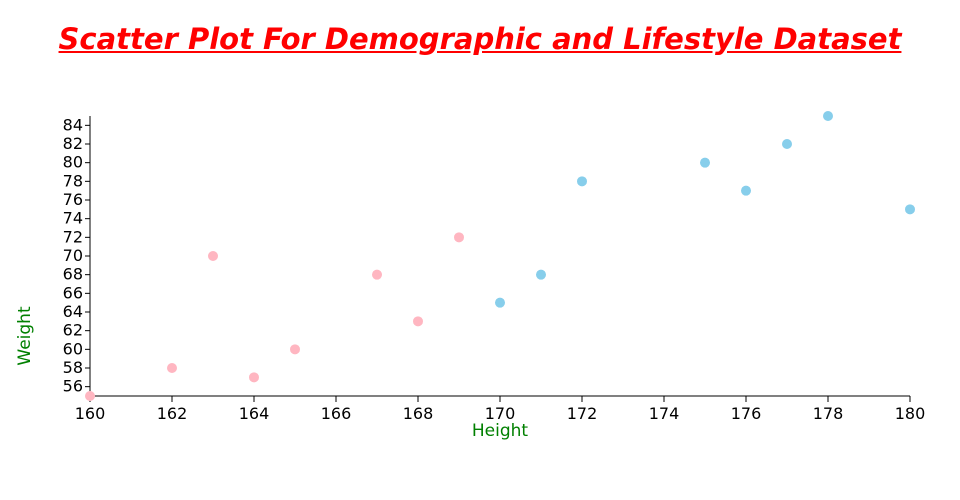 Image resolution: width=960 pixels, height=500 pixels. I want to click on y-tick-label: 58, so click(73, 367).